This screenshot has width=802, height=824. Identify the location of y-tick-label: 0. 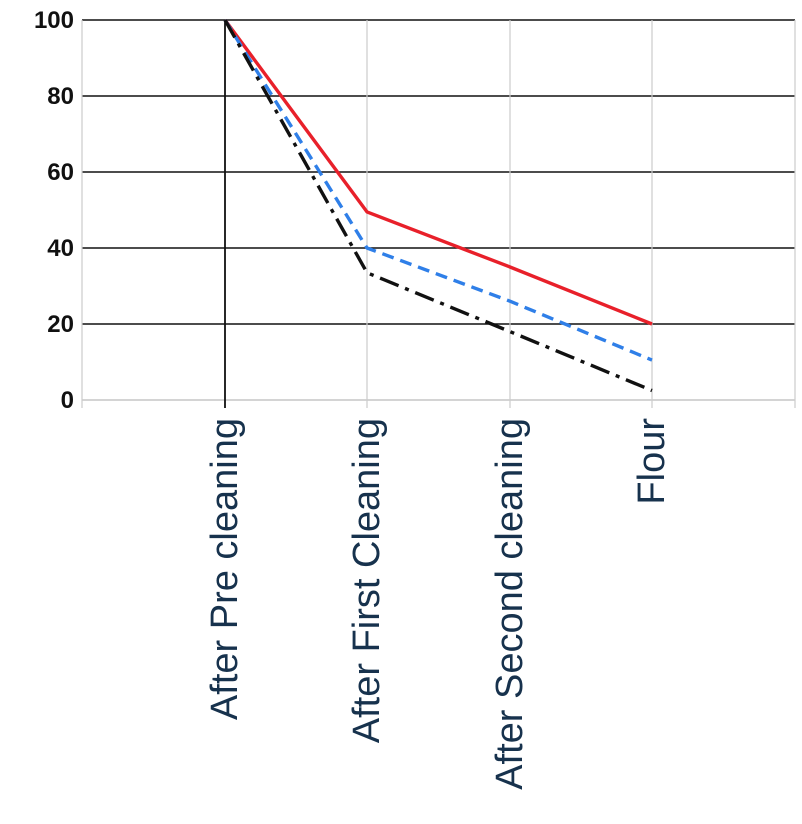
(67, 400).